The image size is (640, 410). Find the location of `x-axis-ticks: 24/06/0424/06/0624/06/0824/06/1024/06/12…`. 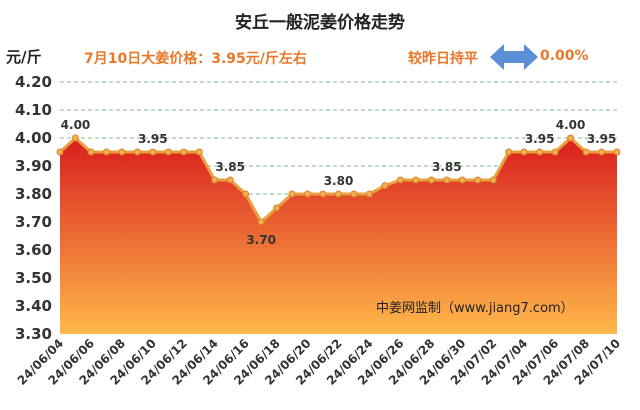

x-axis-ticks: 24/06/0424/06/0624/06/0824/06/1024/06/12… is located at coordinates (319, 362).